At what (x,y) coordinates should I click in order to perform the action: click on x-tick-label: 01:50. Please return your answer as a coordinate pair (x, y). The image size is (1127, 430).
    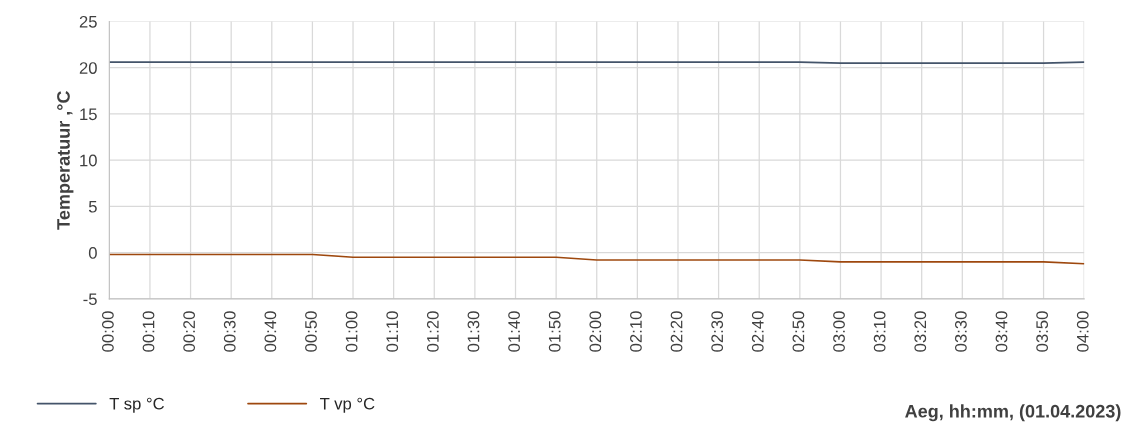
    Looking at the image, I should click on (554, 331).